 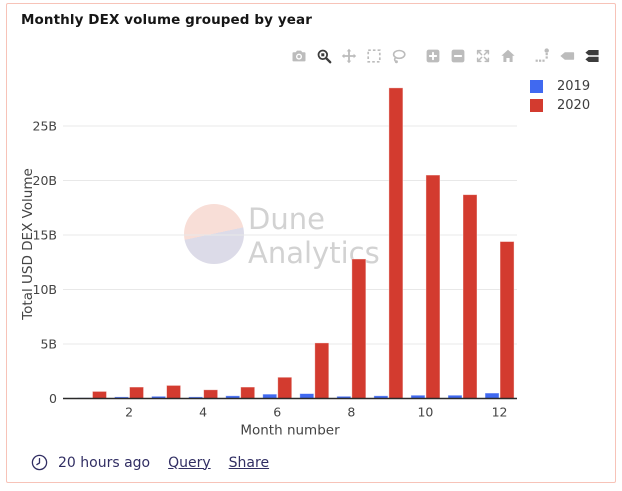 What do you see at coordinates (299, 56) in the screenshot?
I see `camera-icon` at bounding box center [299, 56].